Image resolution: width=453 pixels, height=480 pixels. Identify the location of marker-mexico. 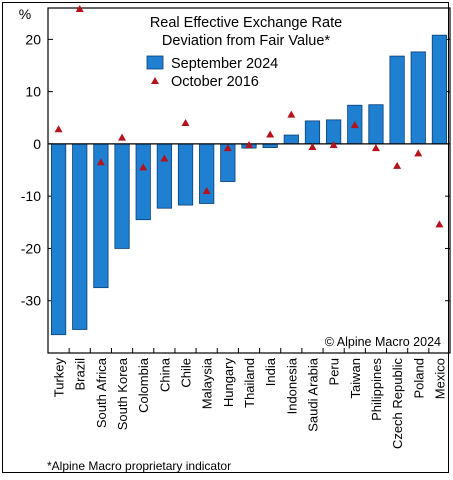
(439, 224).